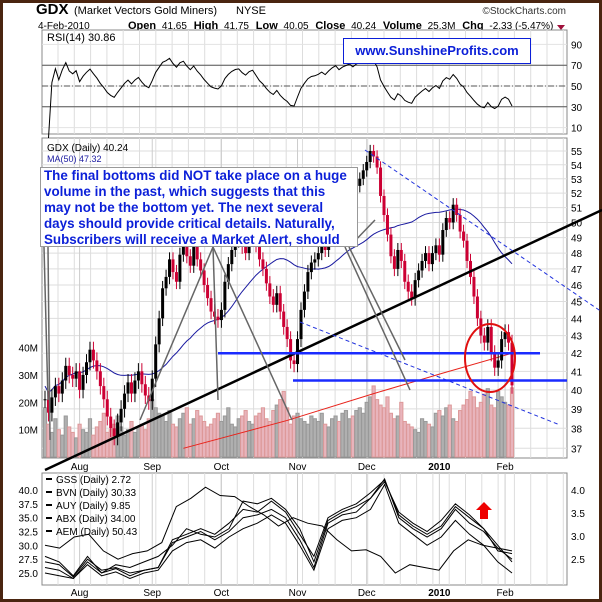 The image size is (602, 602). Describe the element at coordinates (97, 532) in the screenshot. I see `legend-entry: AEM (Daily) 50.43` at that location.